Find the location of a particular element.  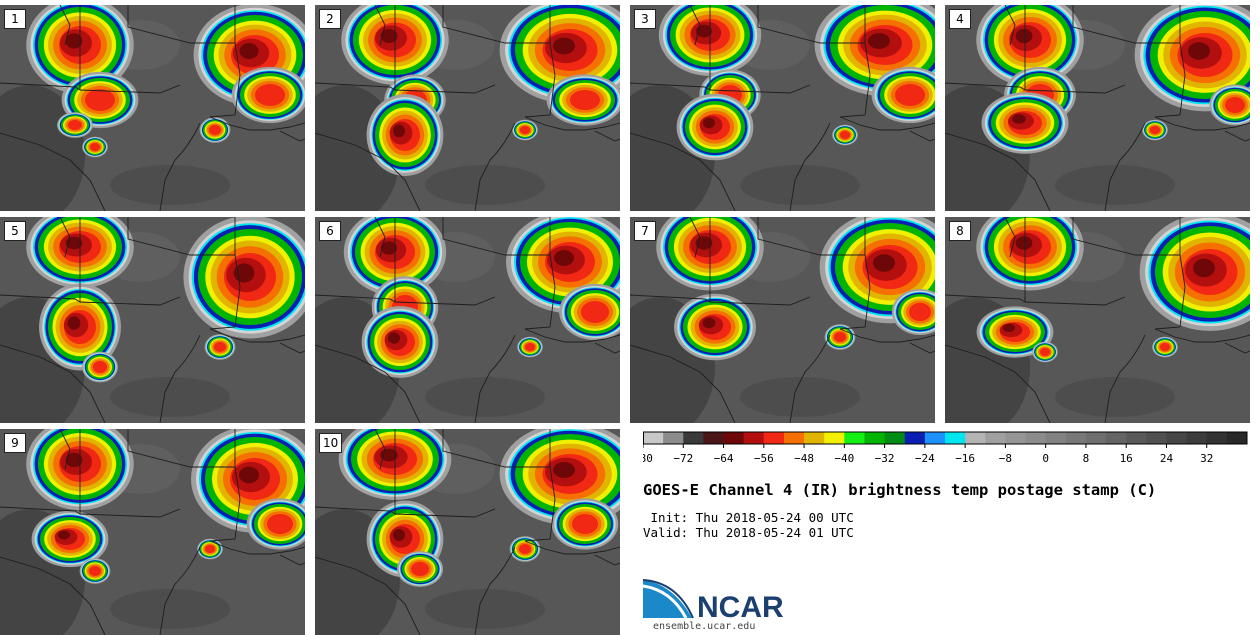

colorbar-tick-label: −32 is located at coordinates (885, 458).